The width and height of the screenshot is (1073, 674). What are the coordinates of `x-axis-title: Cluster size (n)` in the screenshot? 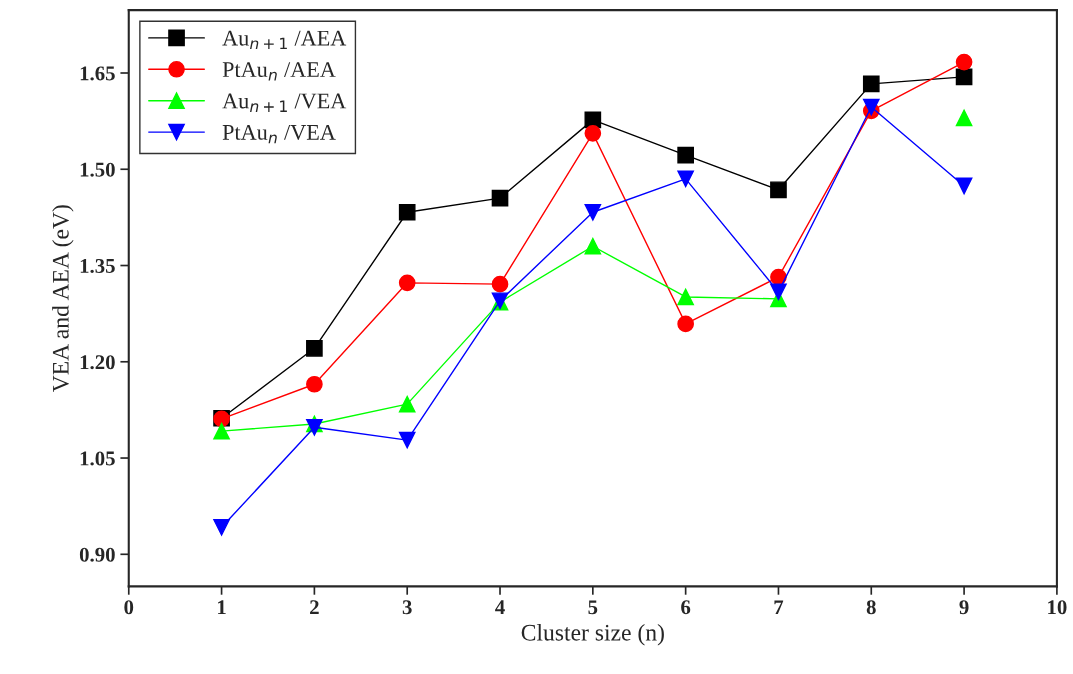 It's located at (592, 635).